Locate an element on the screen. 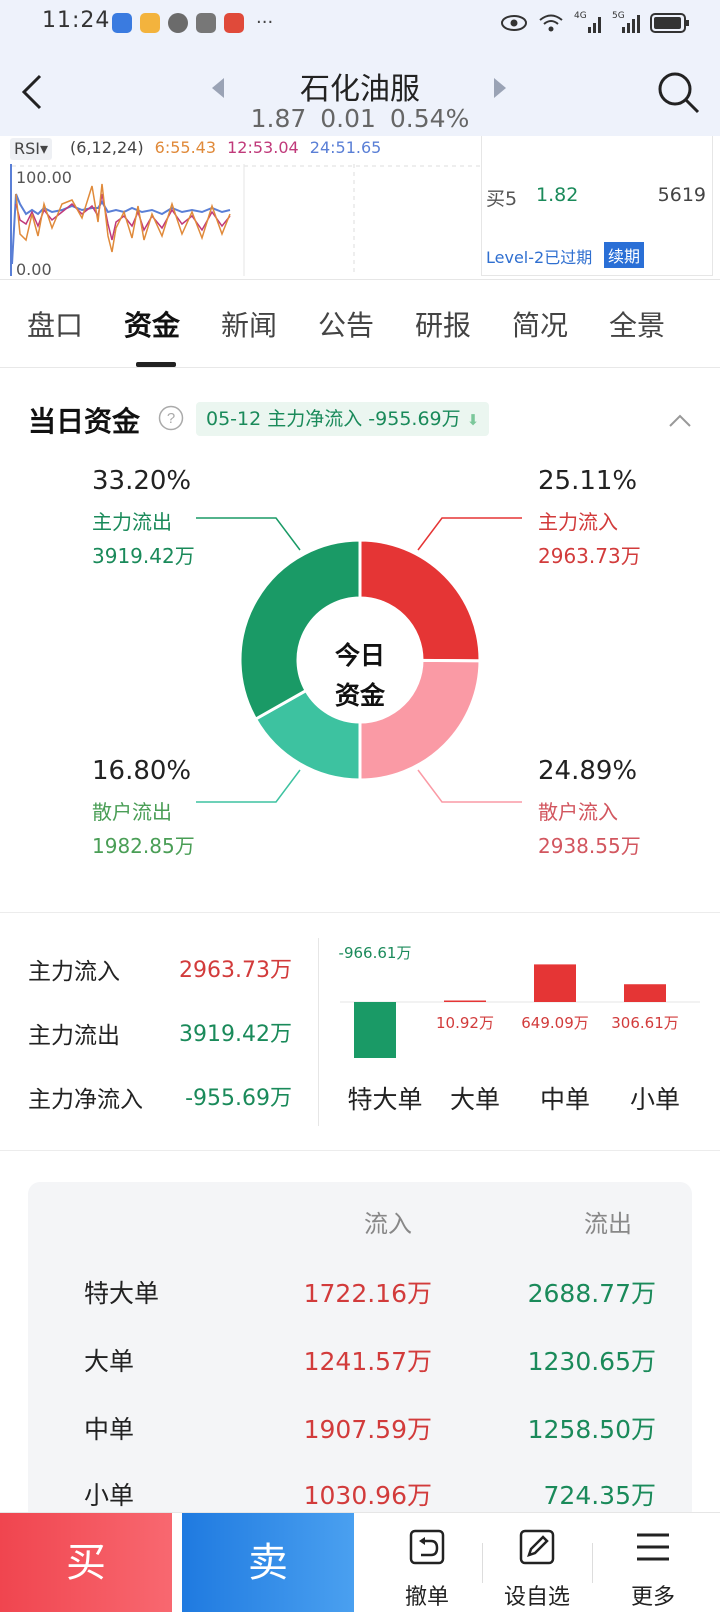 Image resolution: width=720 pixels, height=1612 pixels. summary-main-out-value: 3919.42万 is located at coordinates (235, 1034).